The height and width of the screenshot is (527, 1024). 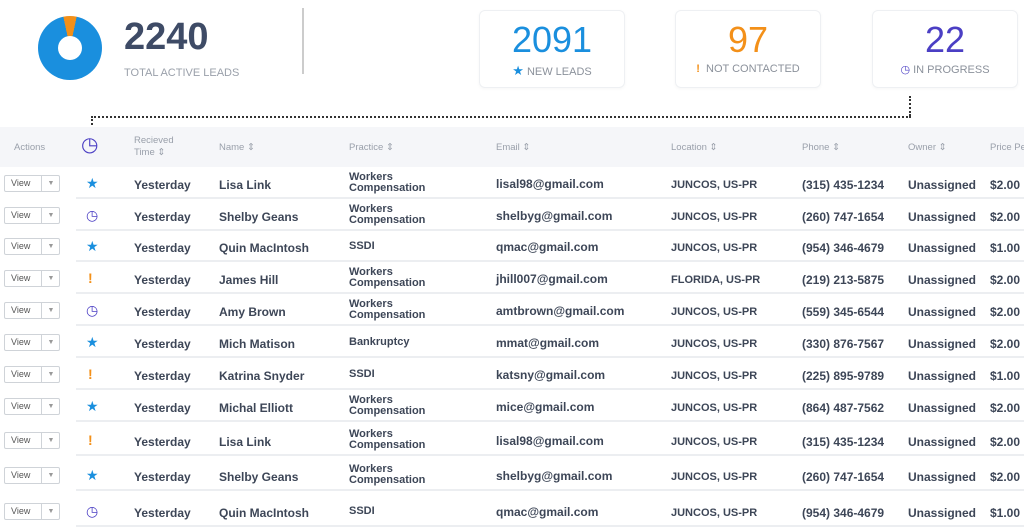 What do you see at coordinates (843, 185) in the screenshot?
I see `phone: (315) 435-1234` at bounding box center [843, 185].